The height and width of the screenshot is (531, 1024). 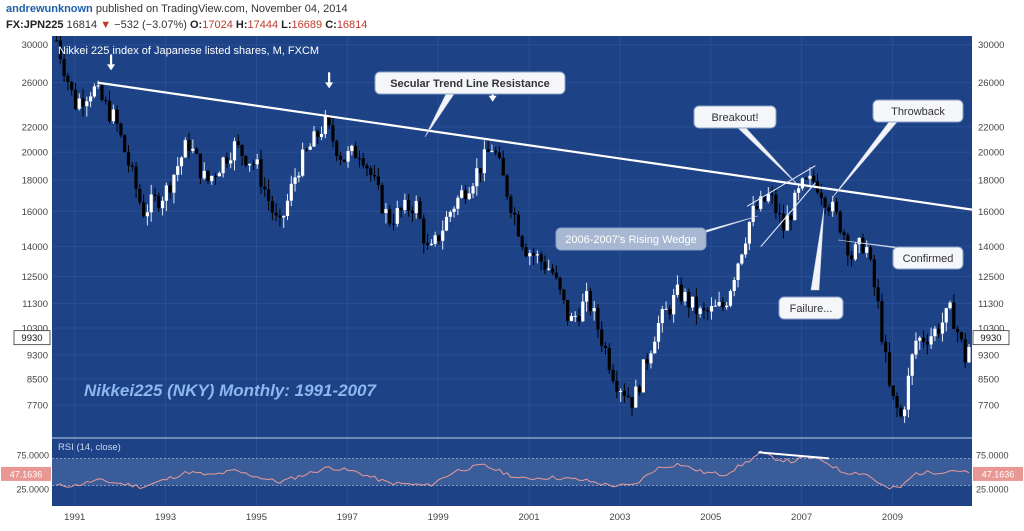 I want to click on rsi-last-value: 47.1636, so click(x=26, y=474).